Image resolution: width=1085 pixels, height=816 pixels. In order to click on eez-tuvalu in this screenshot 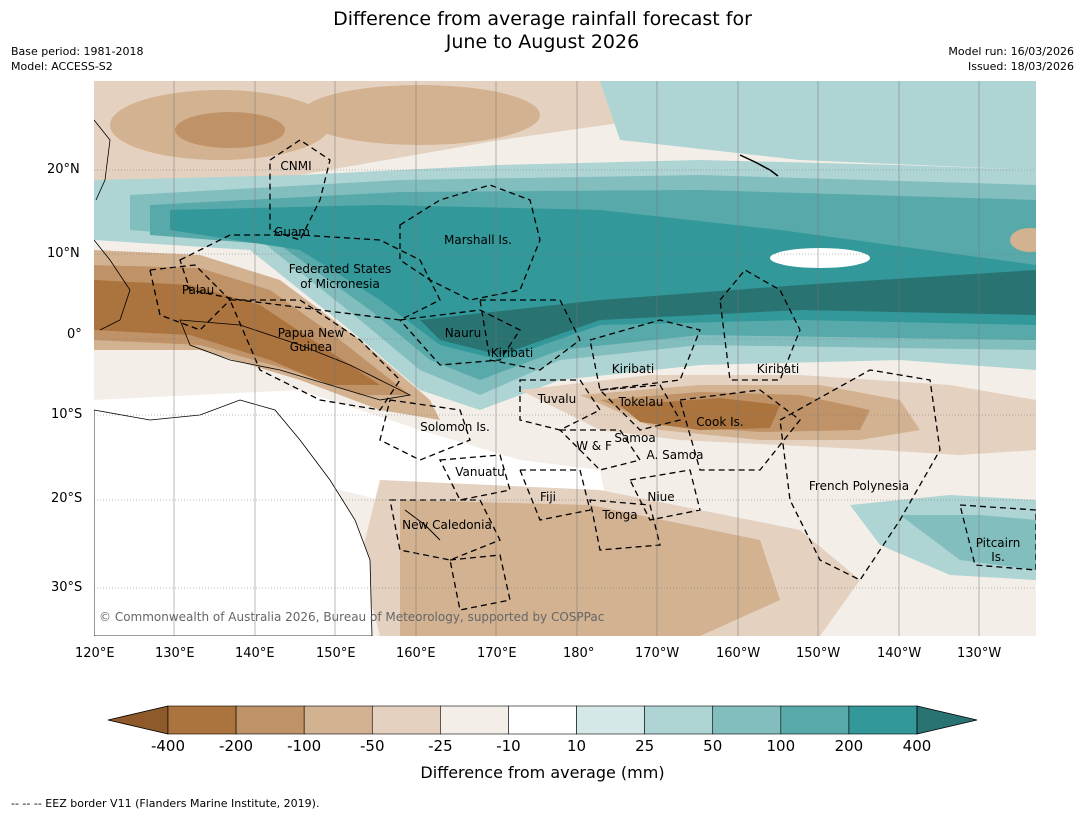, I will do `click(560, 405)`.